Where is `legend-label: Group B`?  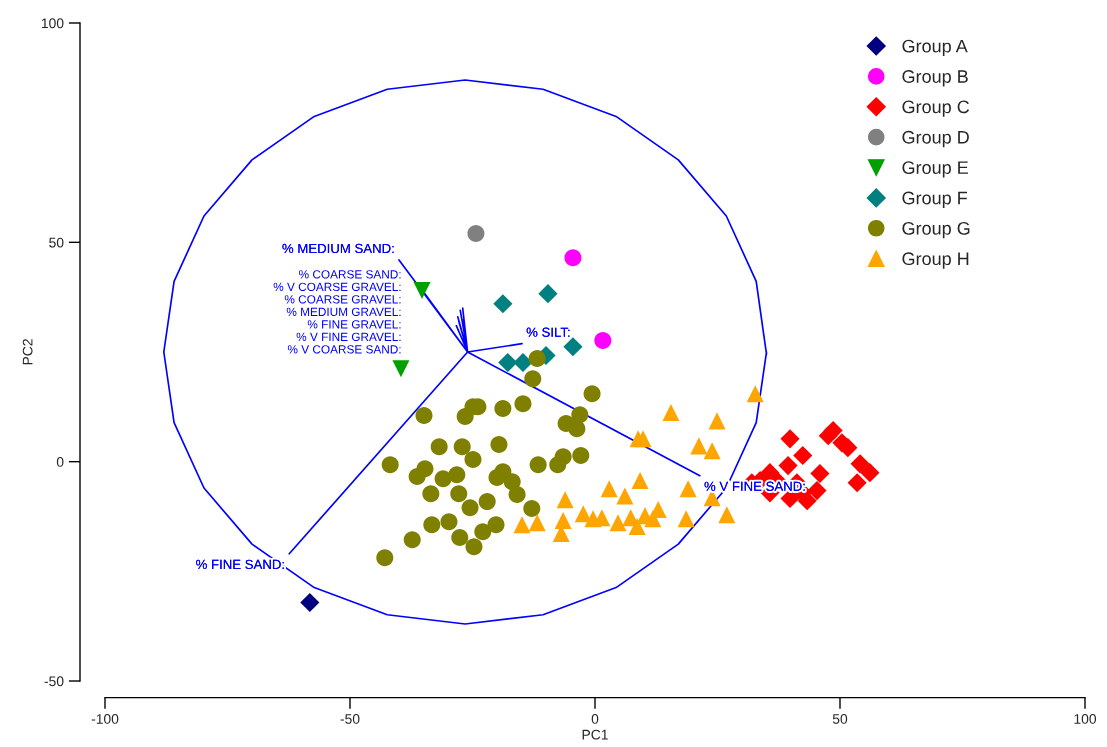 legend-label: Group B is located at coordinates (935, 78).